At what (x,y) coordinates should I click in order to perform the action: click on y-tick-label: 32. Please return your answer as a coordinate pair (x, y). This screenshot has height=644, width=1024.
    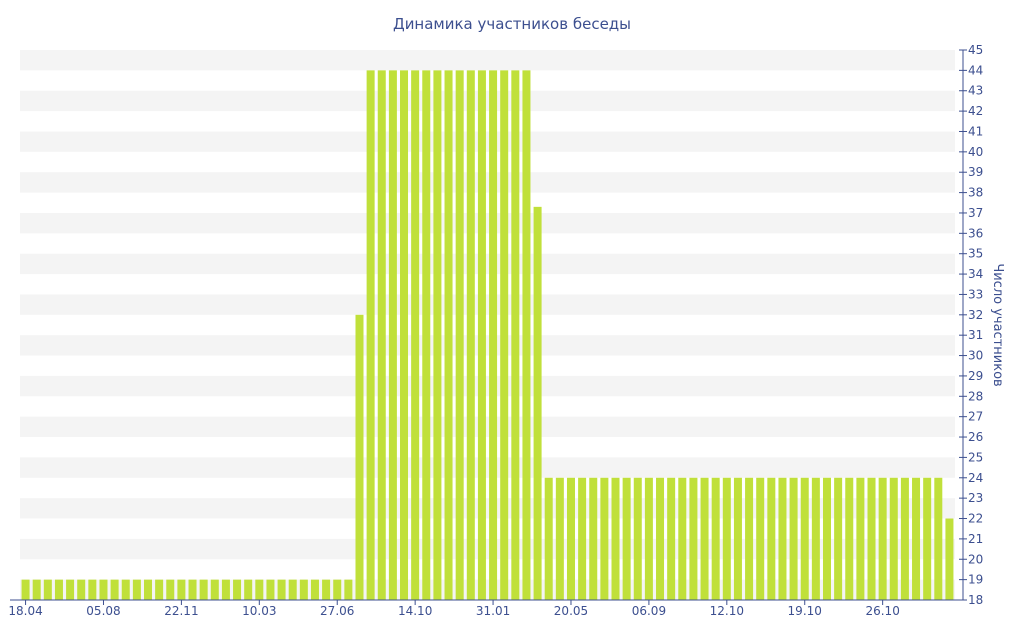
    Looking at the image, I should click on (975, 315).